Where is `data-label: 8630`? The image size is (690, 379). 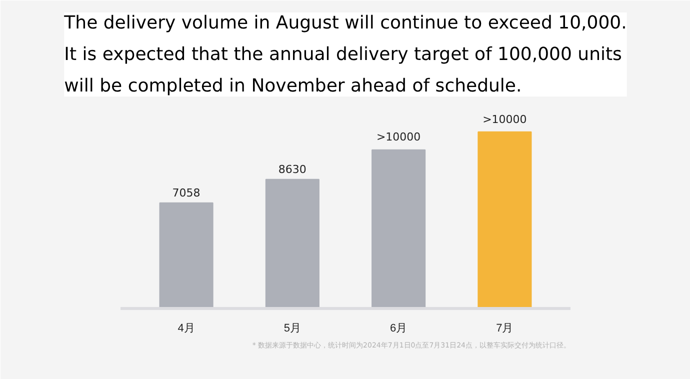
data-label: 8630 is located at coordinates (292, 169).